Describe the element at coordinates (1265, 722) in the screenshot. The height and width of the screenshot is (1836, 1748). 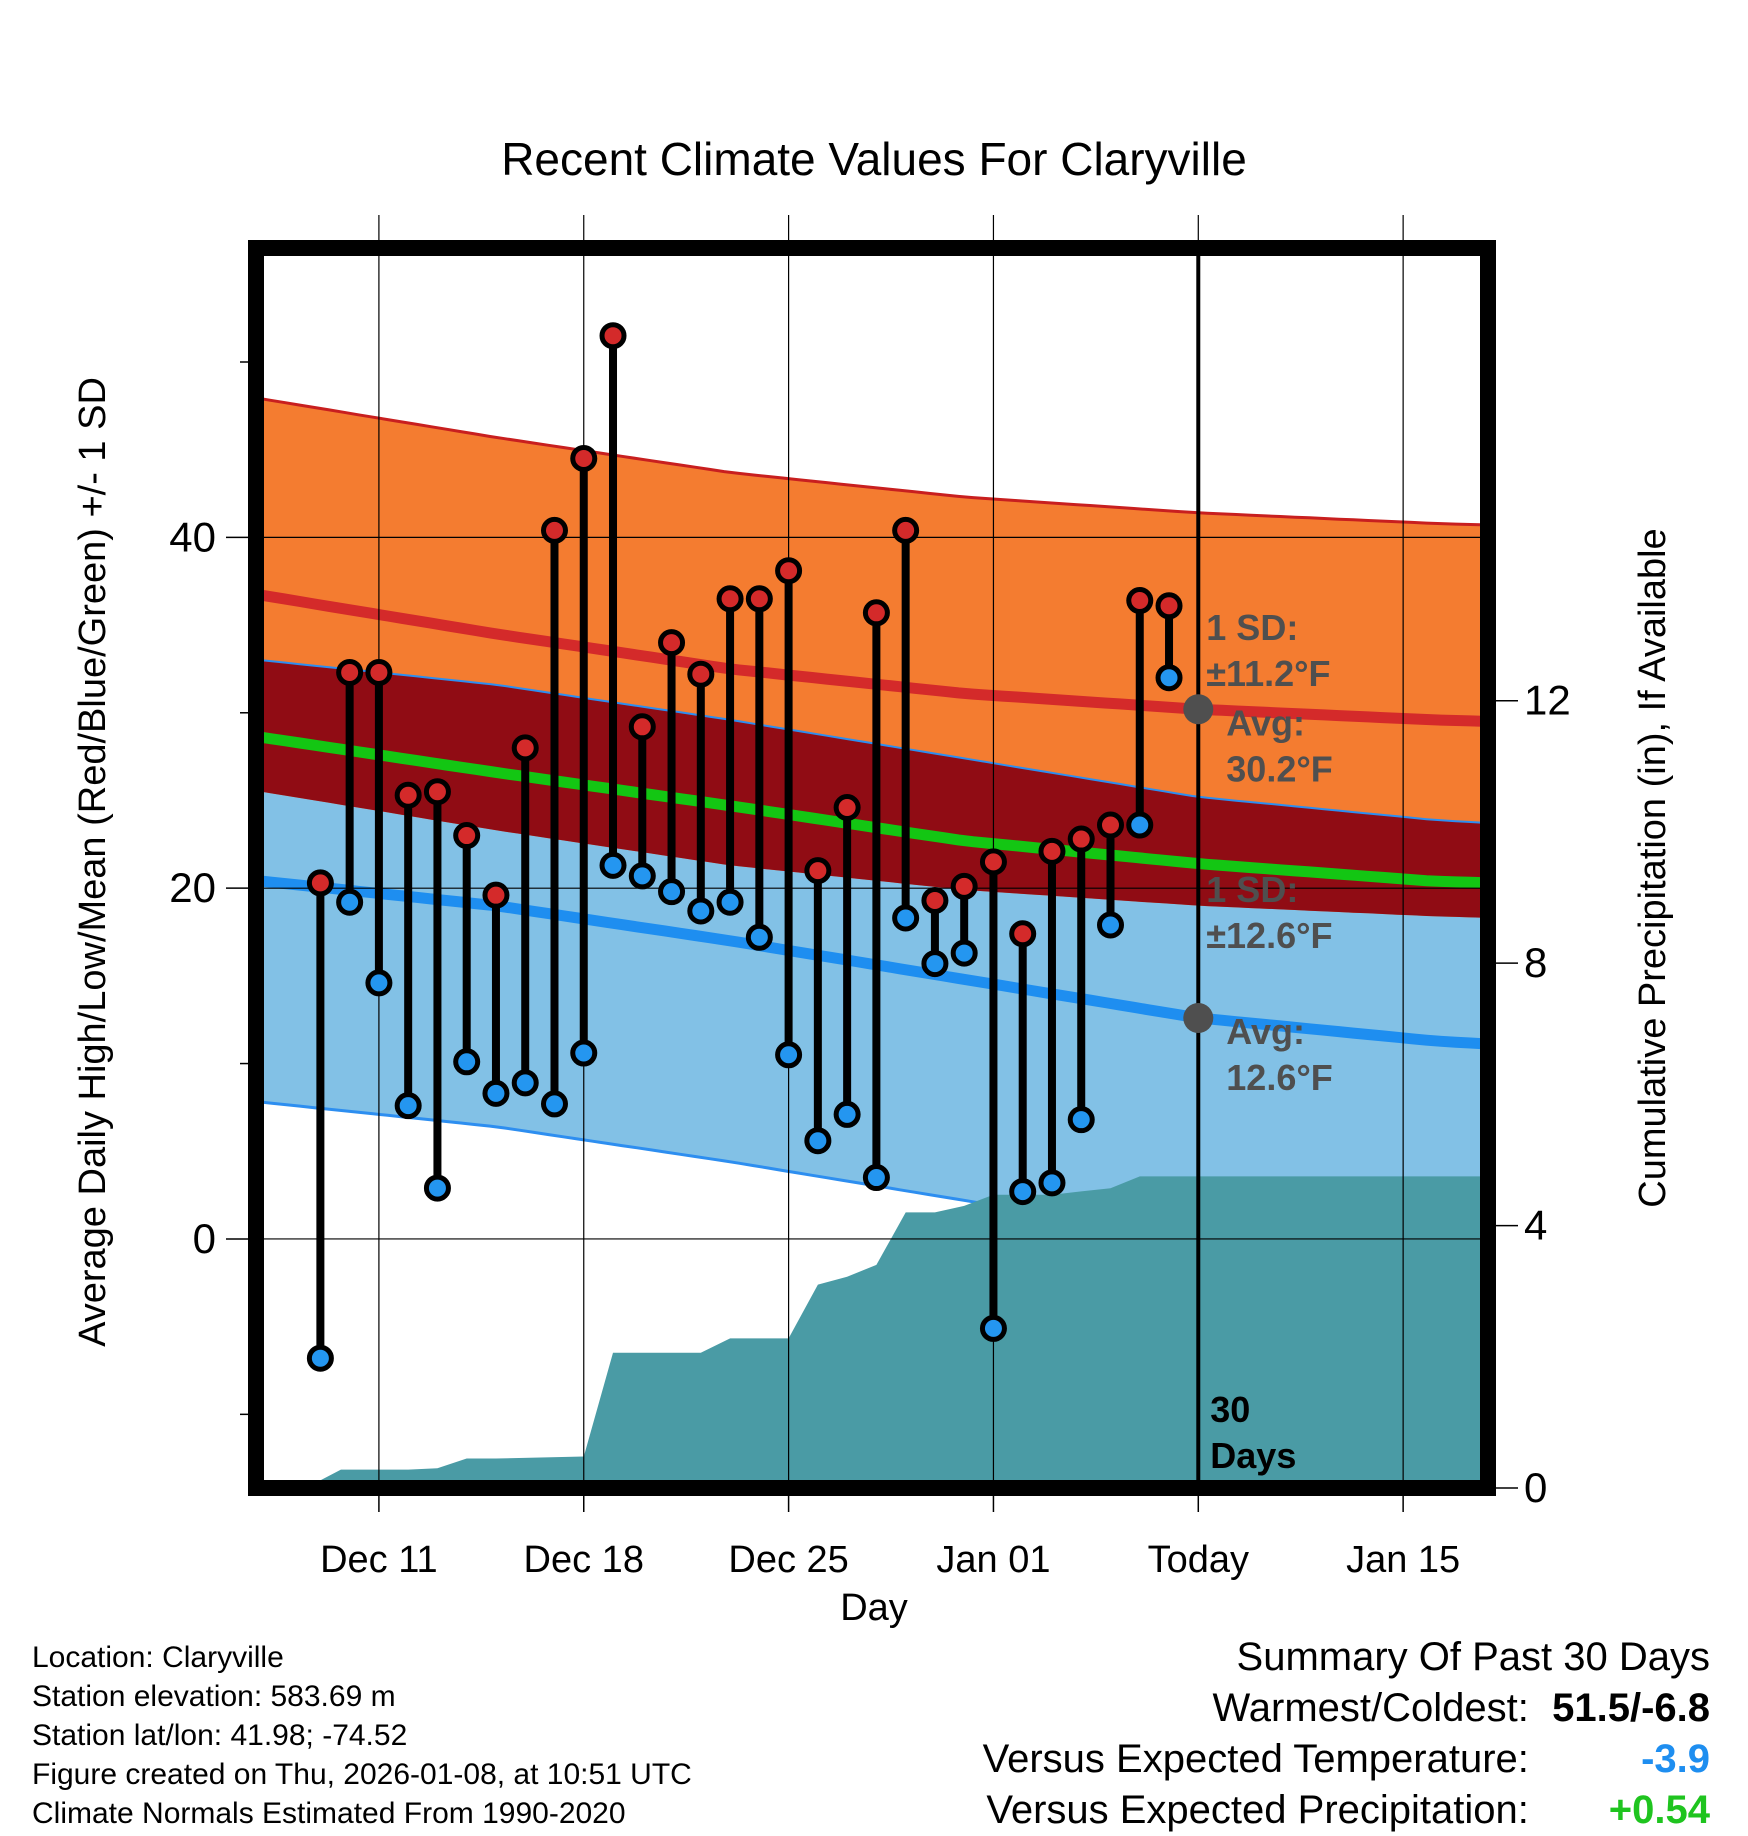
I see `high-avg-title: Avg:` at that location.